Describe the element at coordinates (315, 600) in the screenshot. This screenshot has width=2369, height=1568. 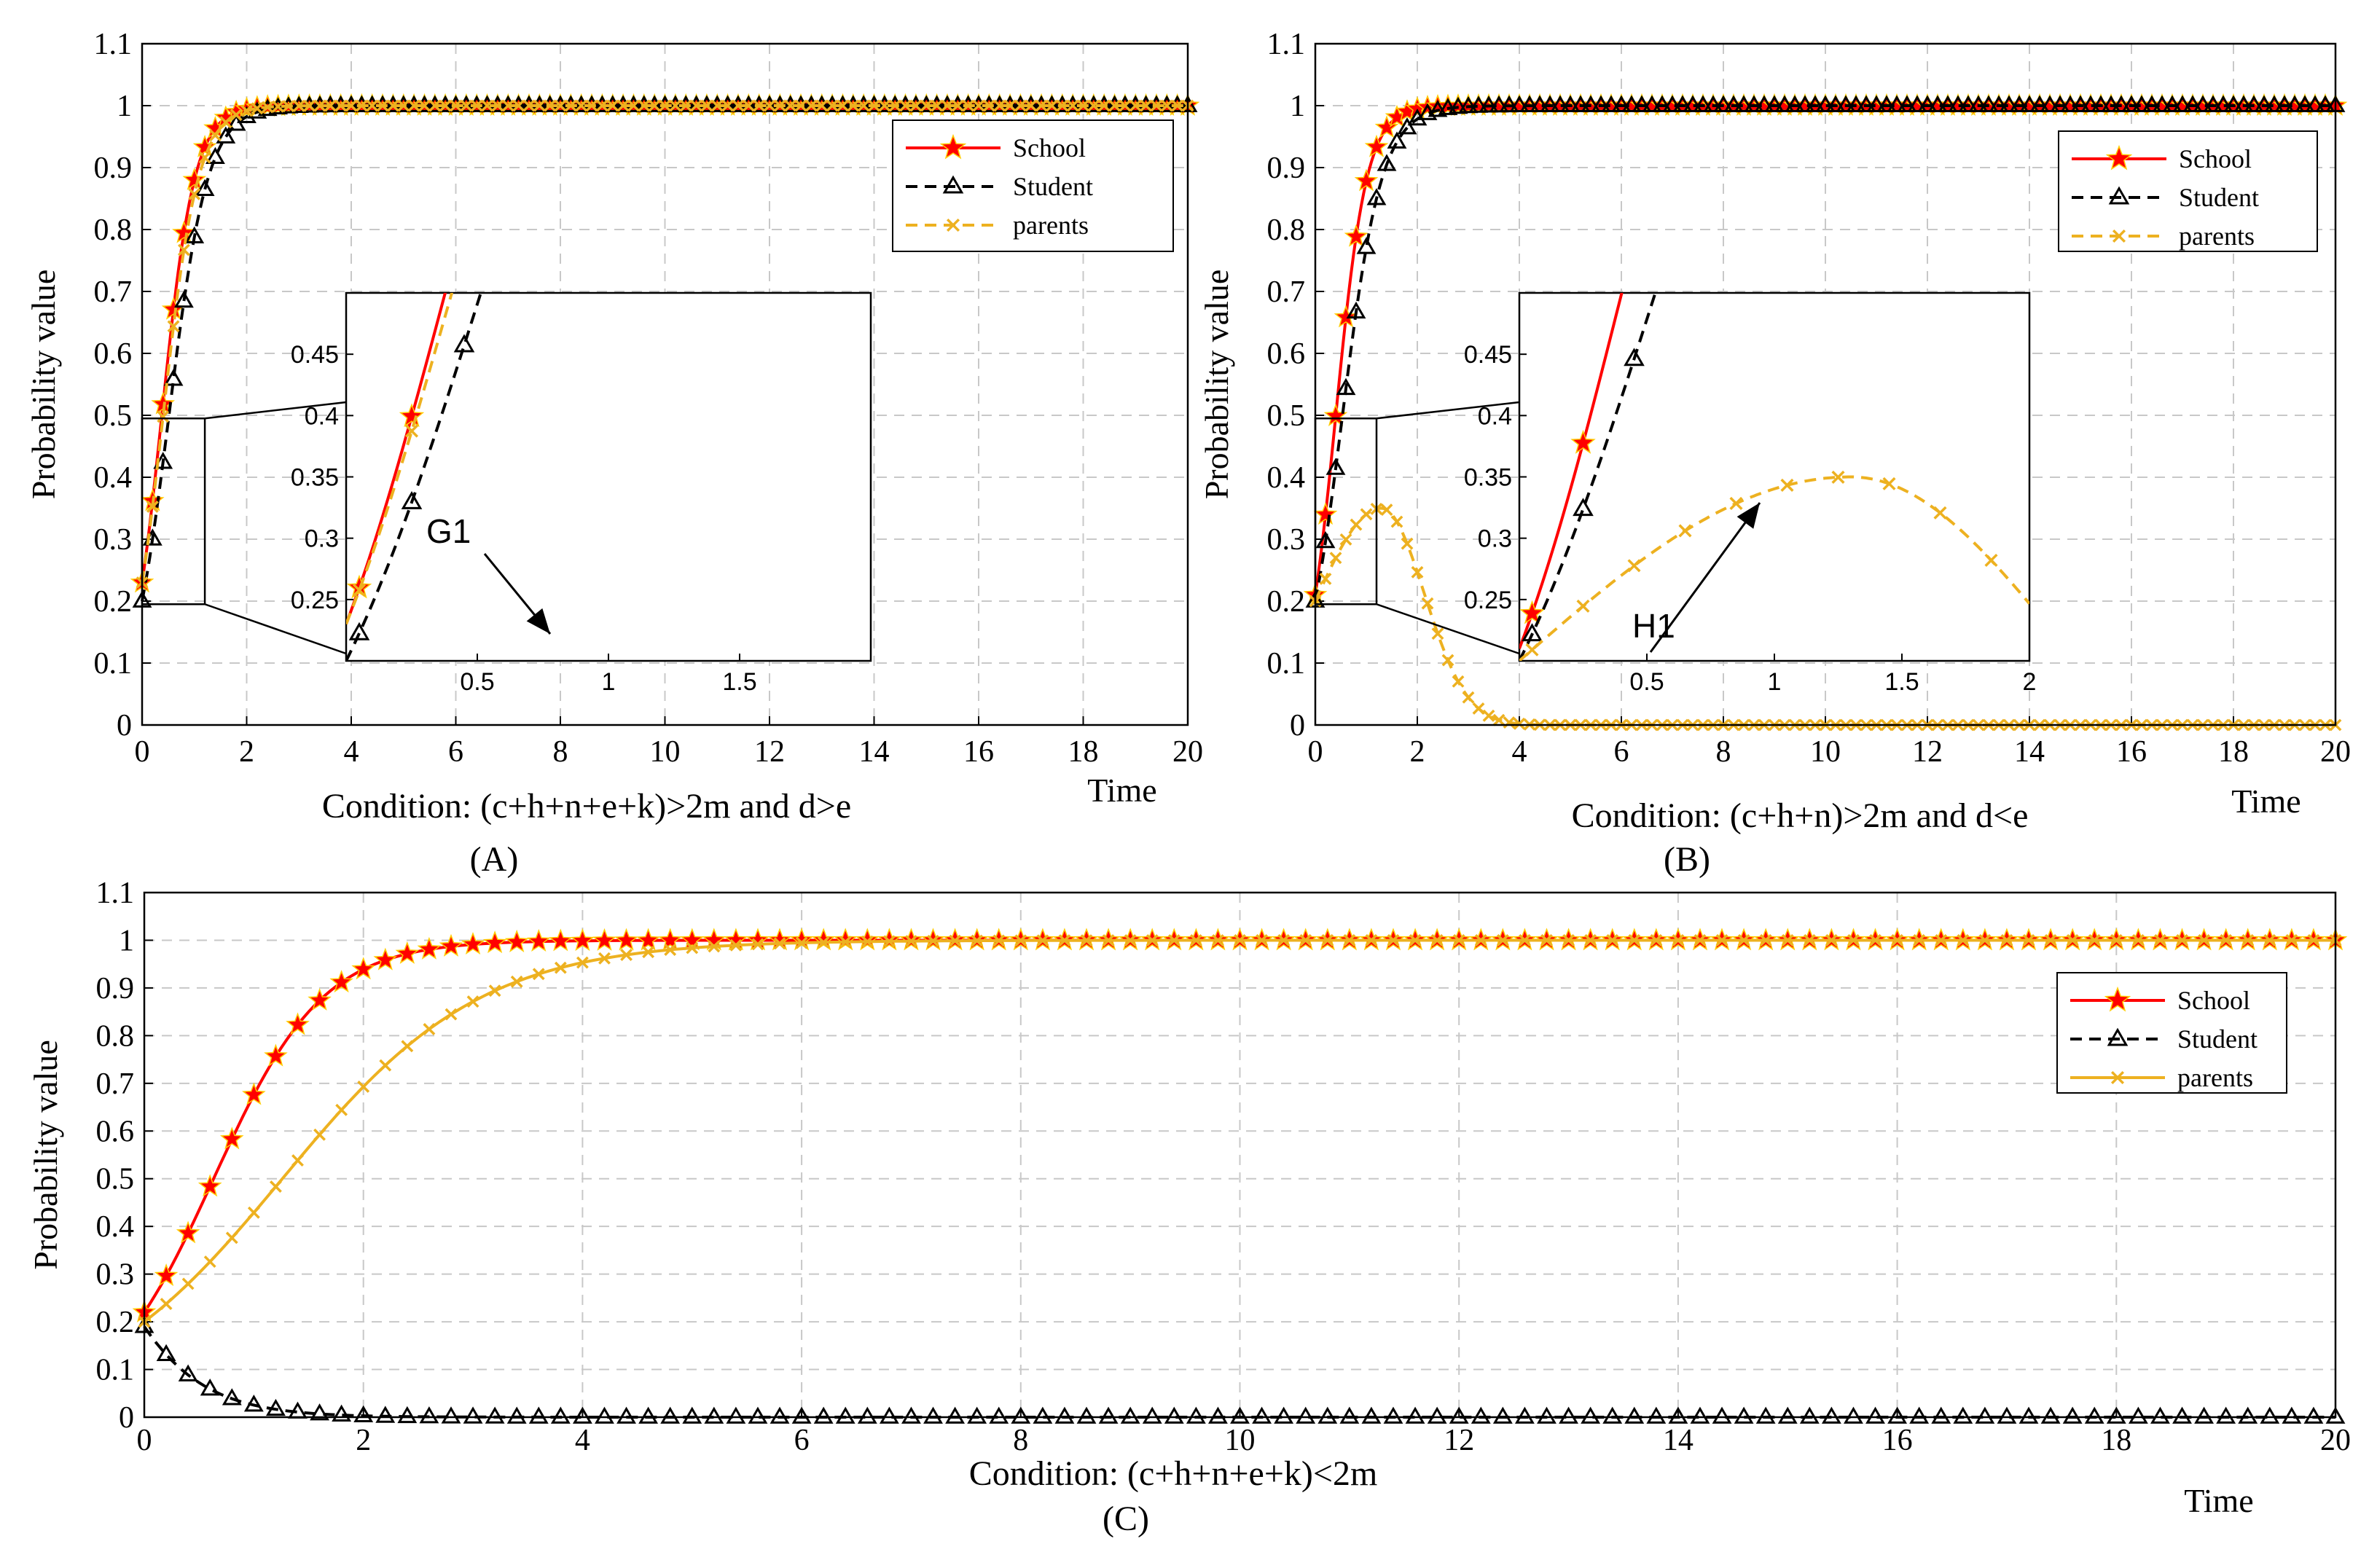
I see `inset-y-tick-label: 0.25` at that location.